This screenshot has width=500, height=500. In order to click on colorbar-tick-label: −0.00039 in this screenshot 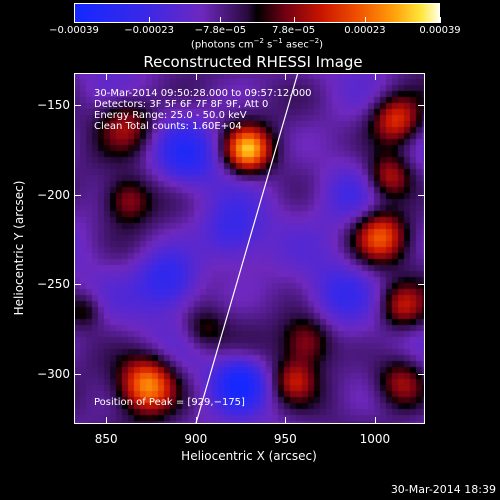, I will do `click(74, 30)`.